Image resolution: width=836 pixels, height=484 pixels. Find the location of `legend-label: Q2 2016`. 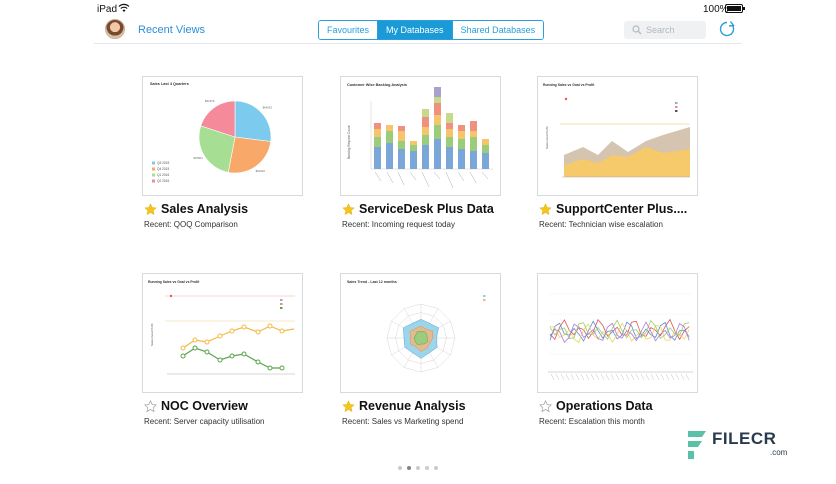

legend-label: Q2 2016 is located at coordinates (163, 181).